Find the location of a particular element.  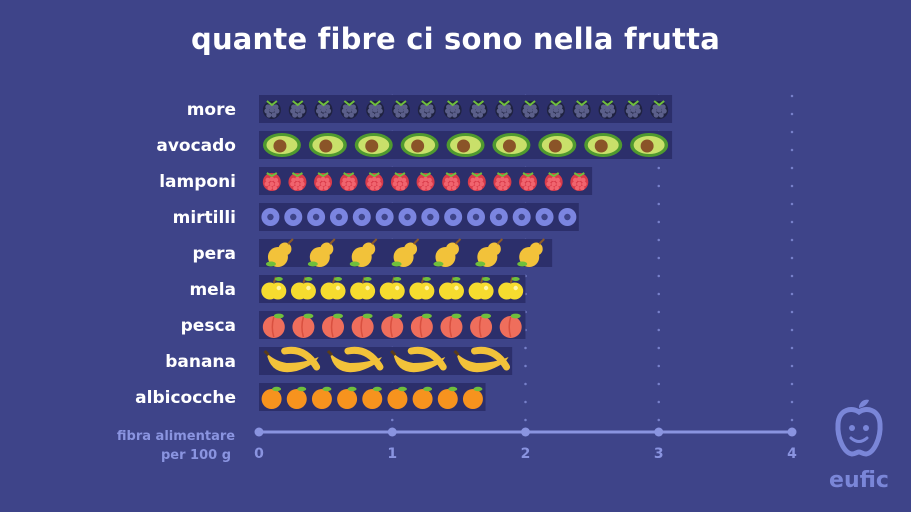

x-tick-label: 1 is located at coordinates (392, 454).